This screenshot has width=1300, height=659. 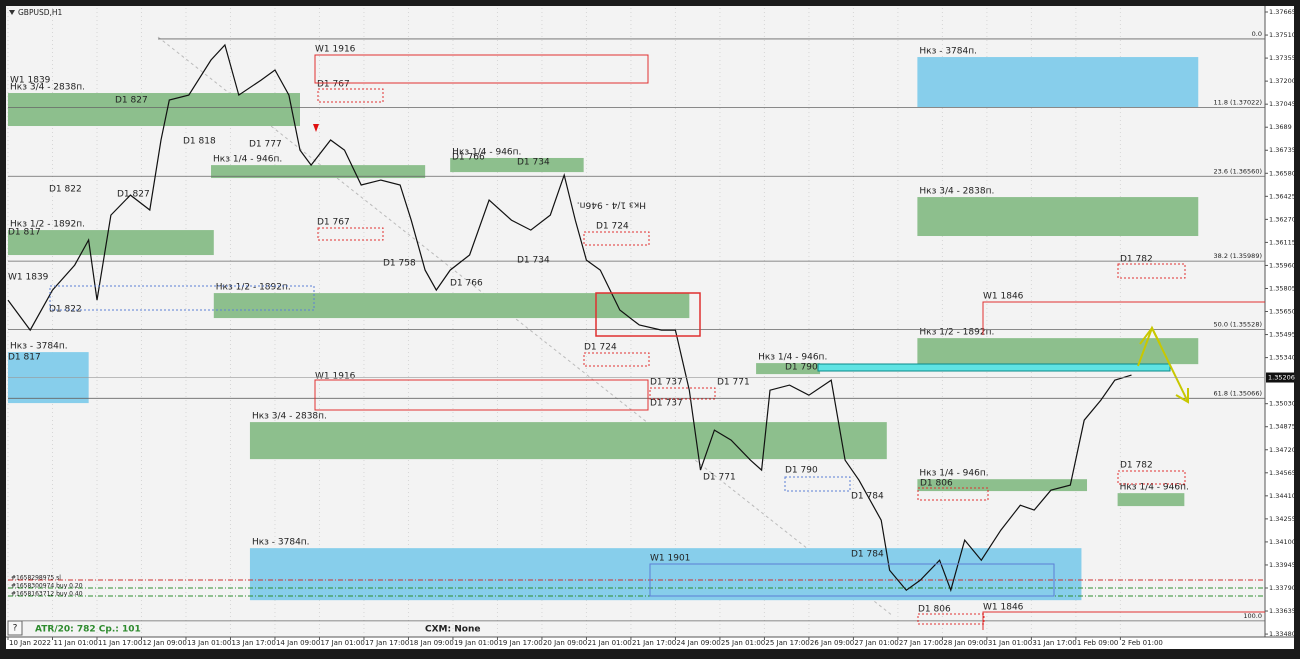 I want to click on x-tick-label: 10 Jan 2022, so click(x=30, y=643).